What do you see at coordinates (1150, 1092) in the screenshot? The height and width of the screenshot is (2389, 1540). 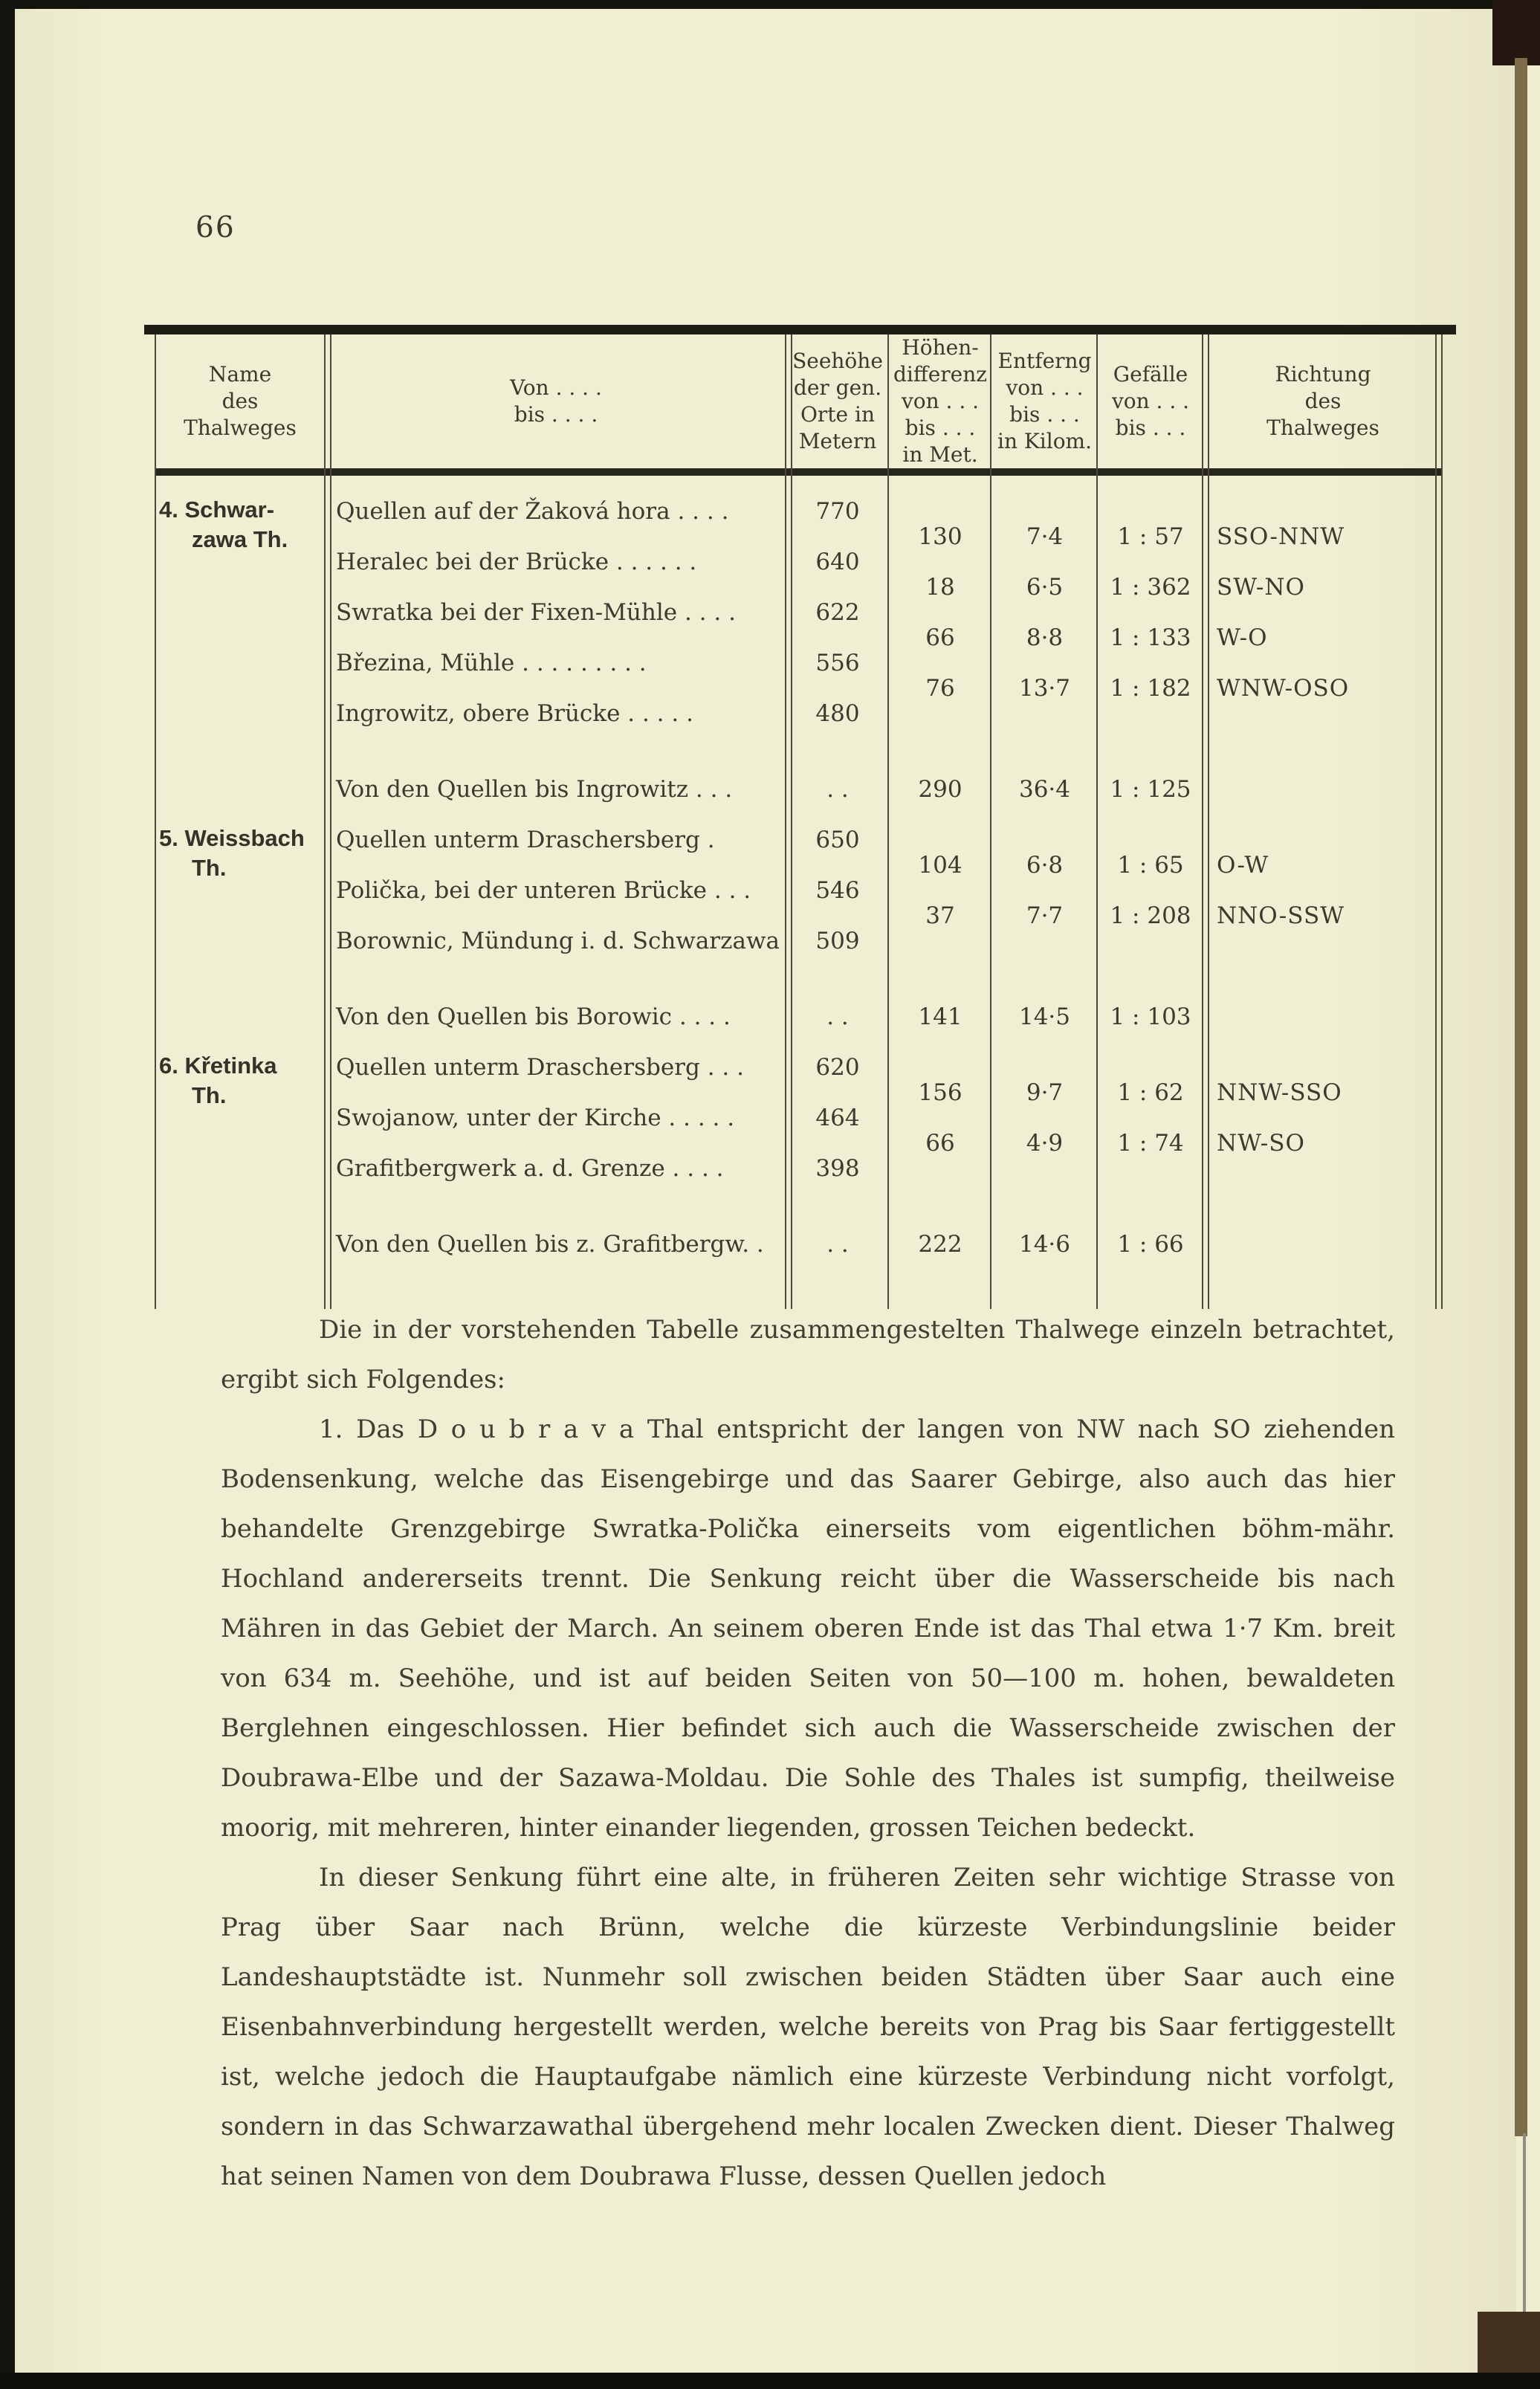 I see `gradient-value: 1 : 62` at bounding box center [1150, 1092].